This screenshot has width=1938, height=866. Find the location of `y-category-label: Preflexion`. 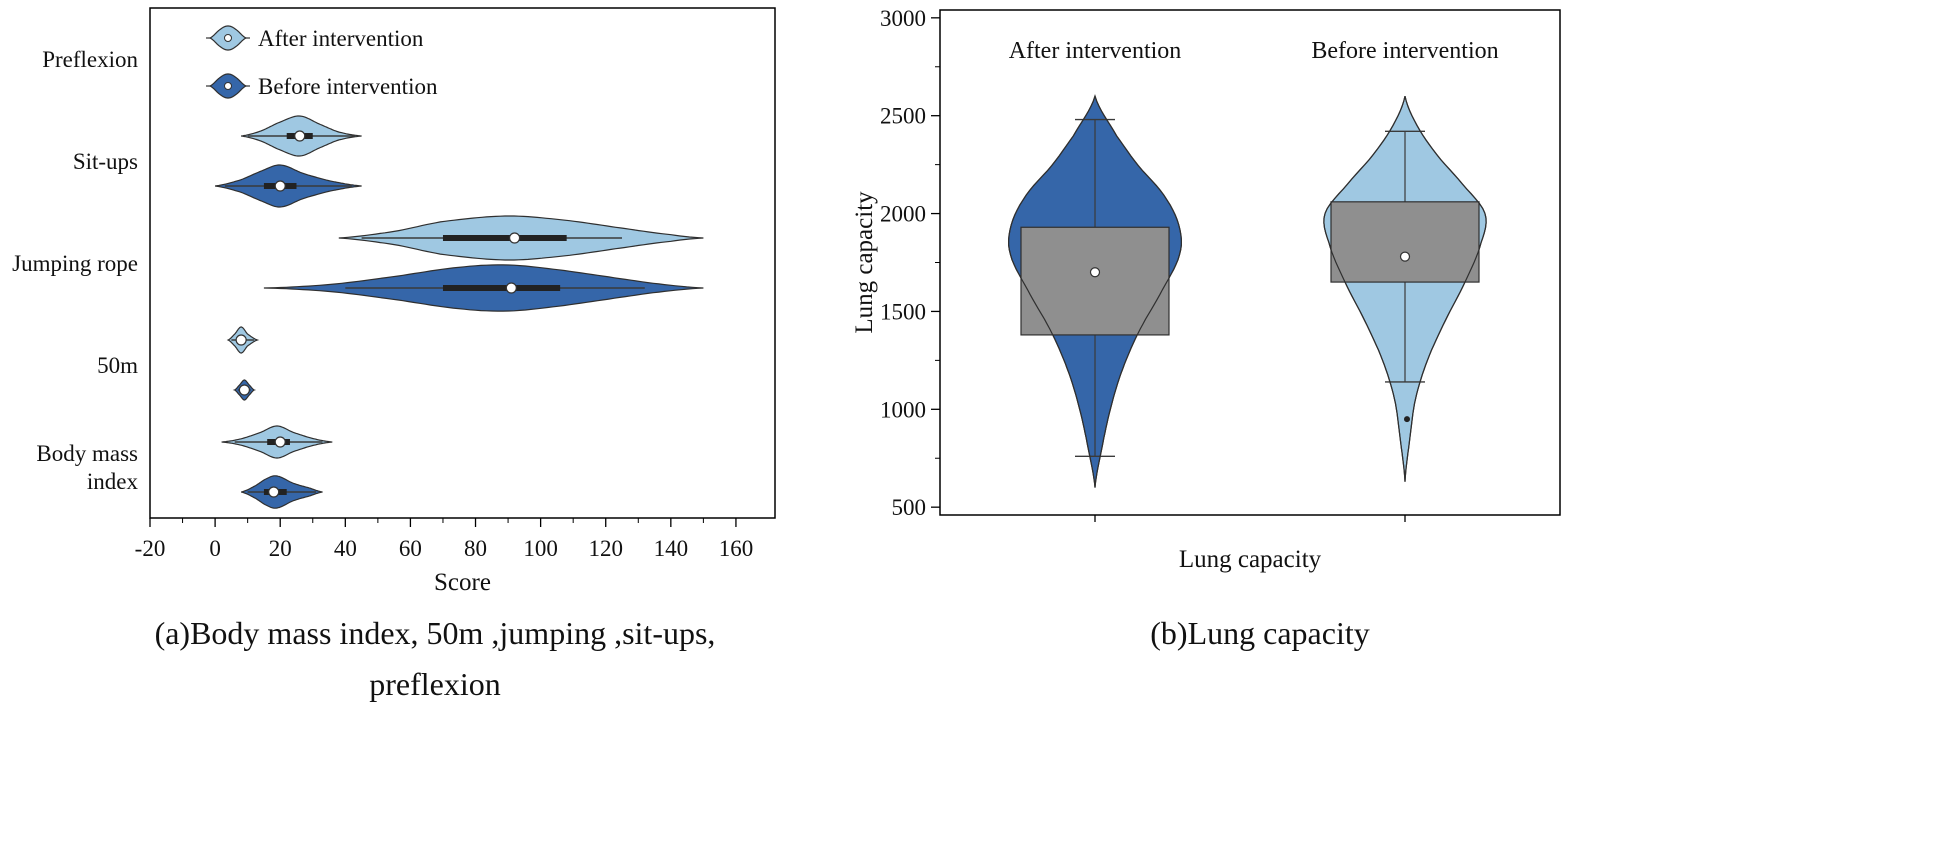

y-category-label: Preflexion is located at coordinates (90, 59).